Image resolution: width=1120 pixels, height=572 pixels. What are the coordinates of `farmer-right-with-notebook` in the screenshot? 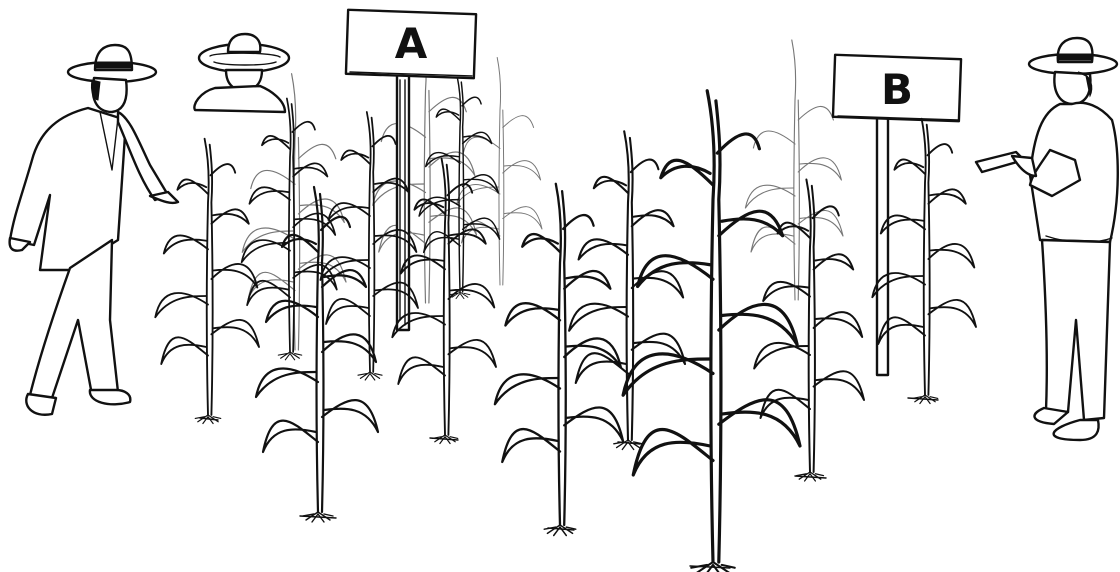 It's located at (1046, 239).